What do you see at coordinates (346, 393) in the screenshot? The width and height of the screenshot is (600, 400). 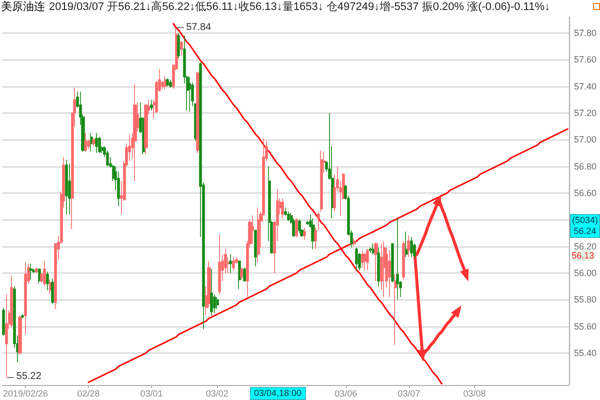 I see `x-tick-label: 03/06` at bounding box center [346, 393].